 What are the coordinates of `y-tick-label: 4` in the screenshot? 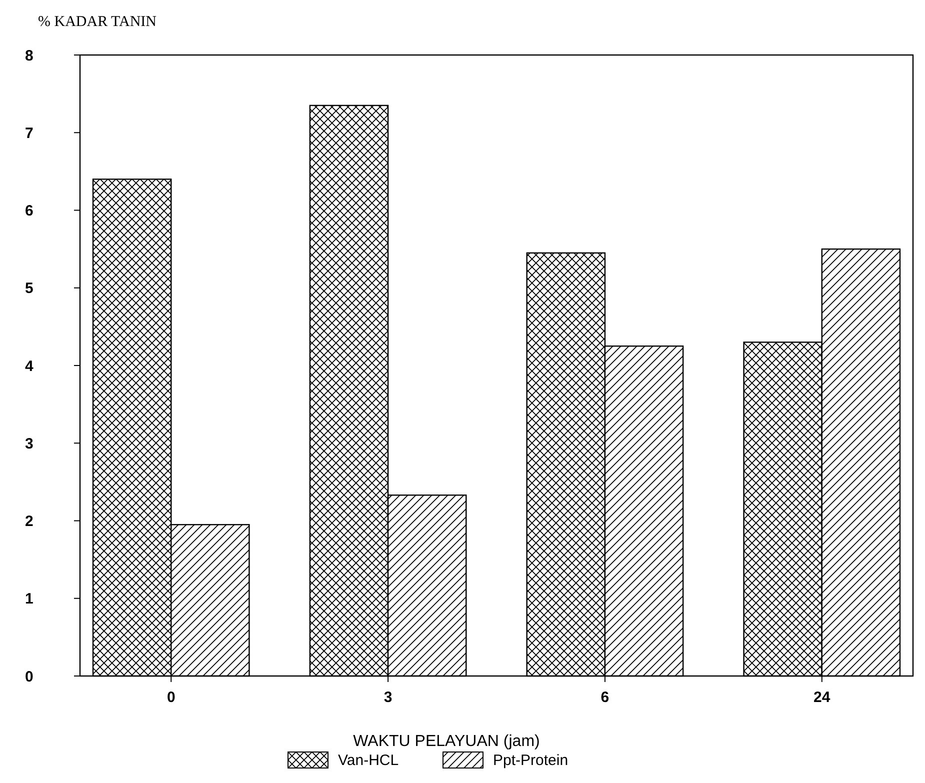 It's located at (29, 366).